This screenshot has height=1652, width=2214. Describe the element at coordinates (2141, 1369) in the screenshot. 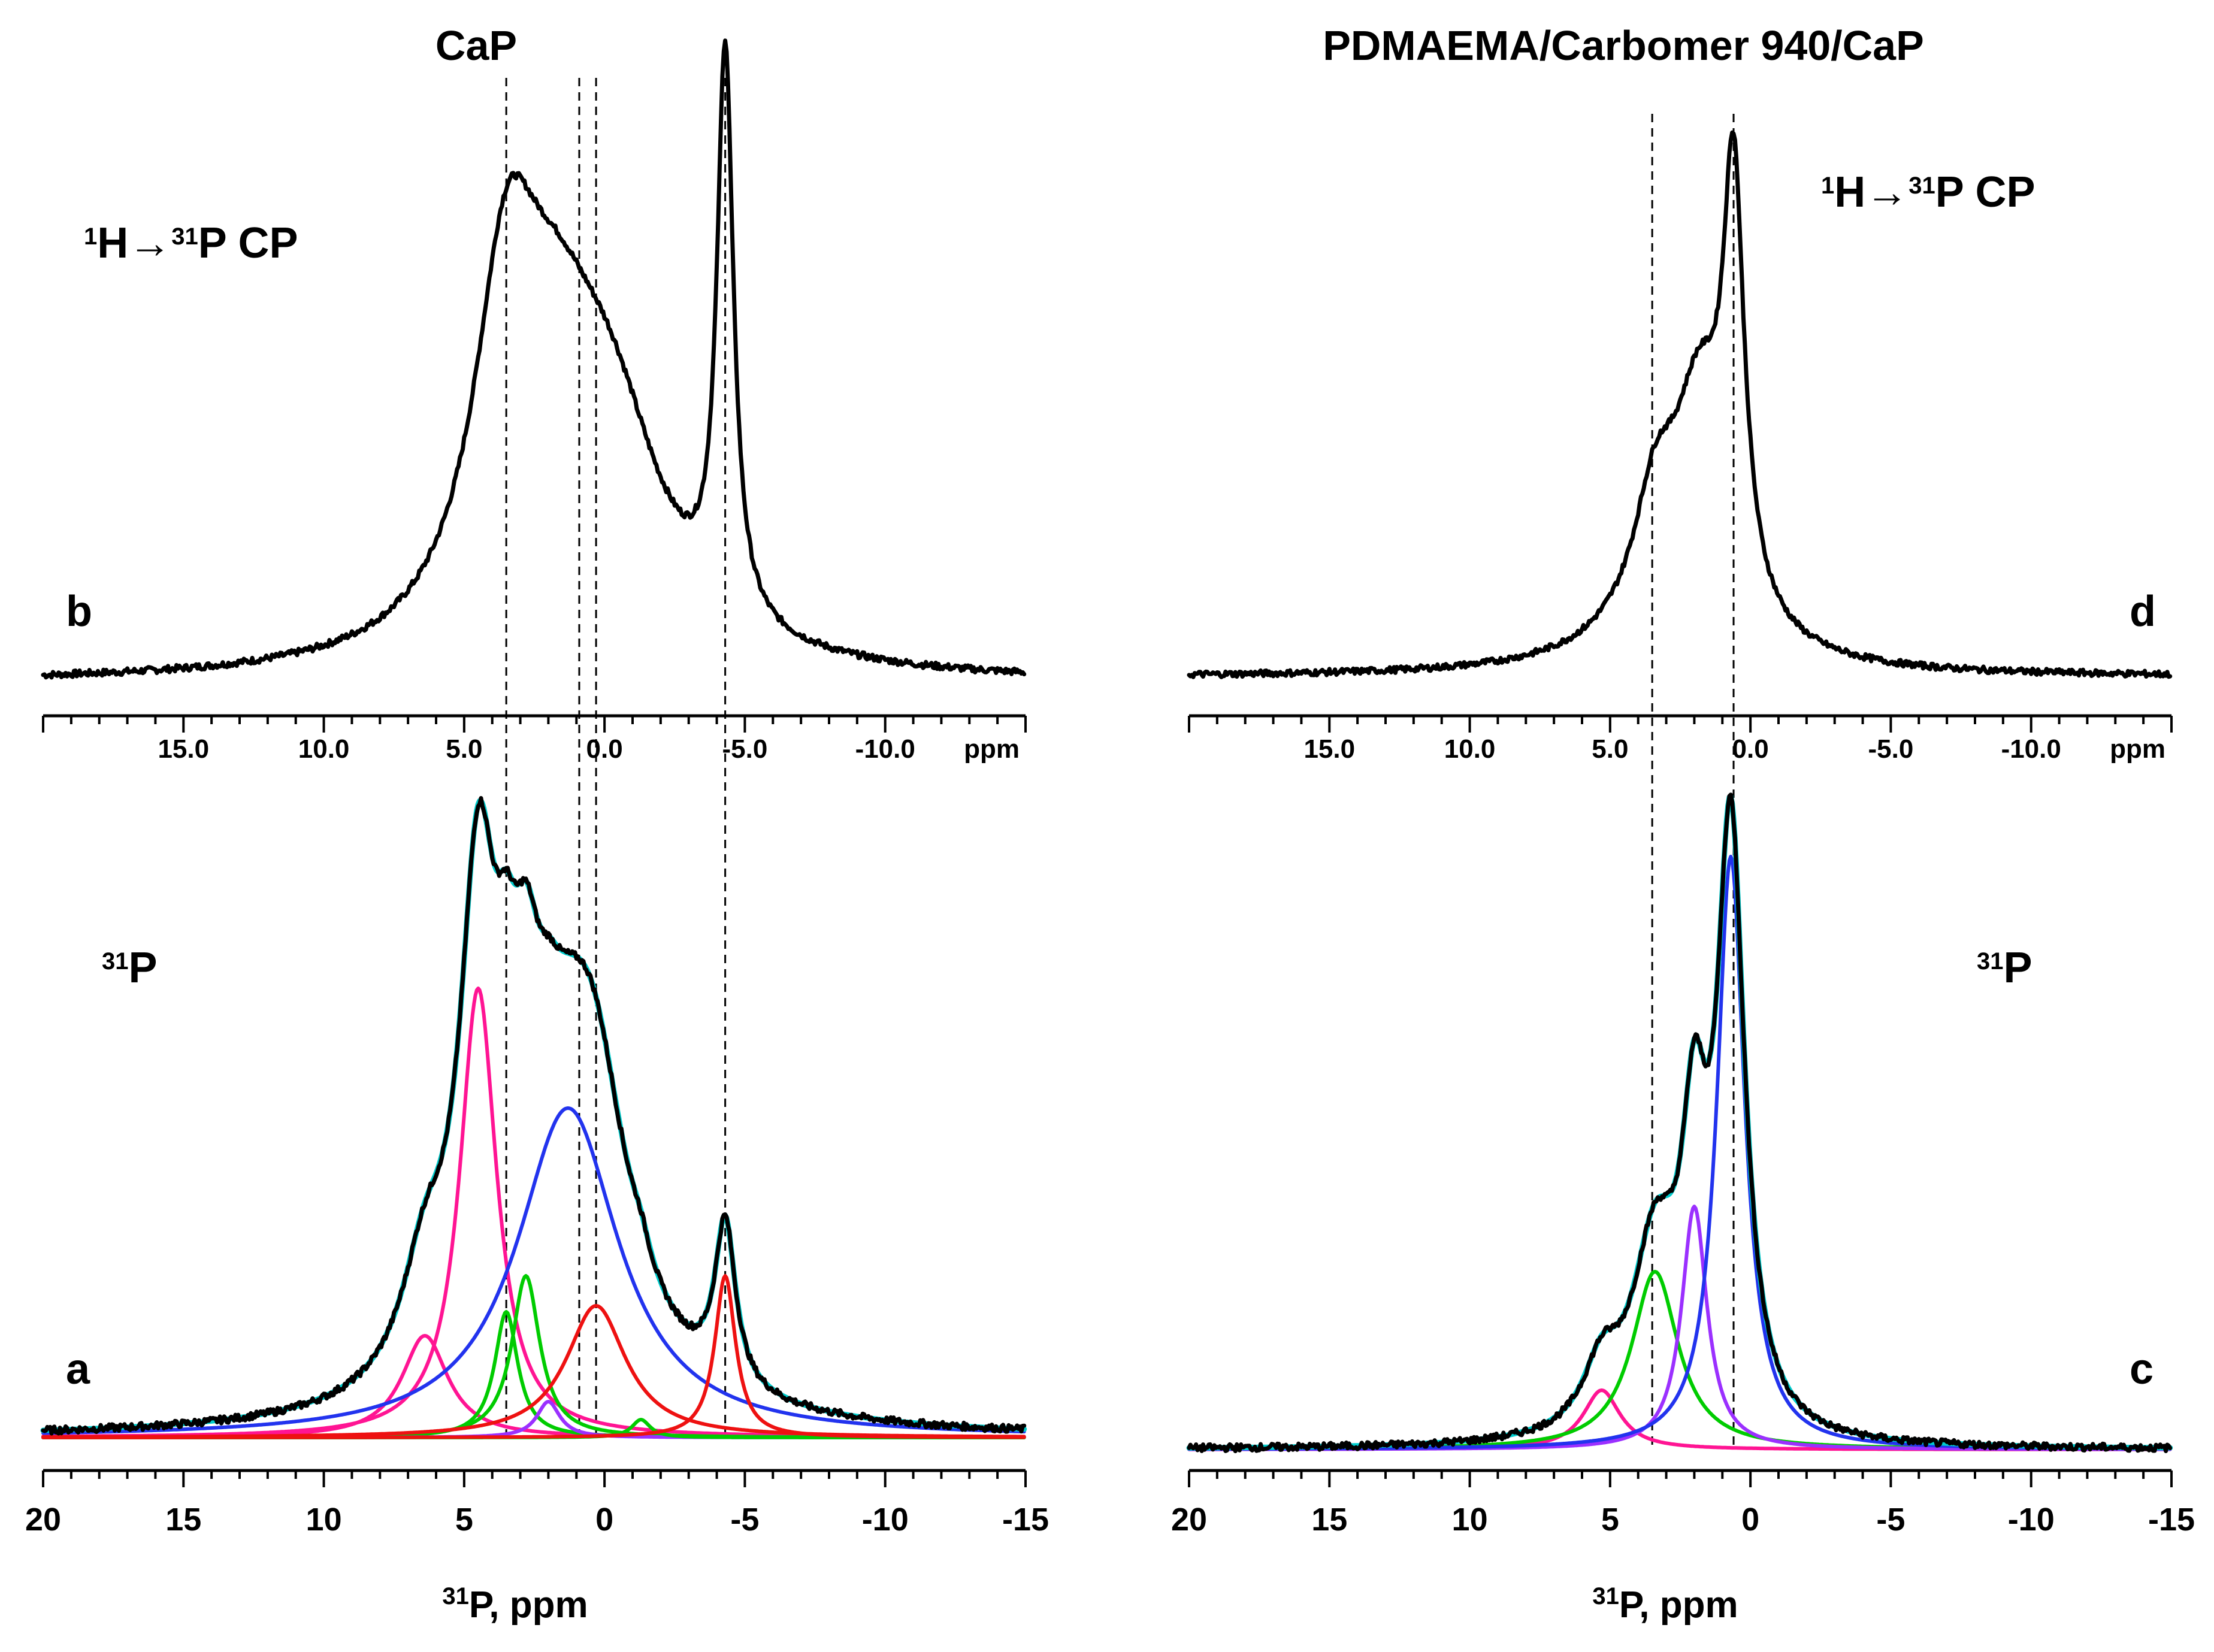

I see `panel-label-c: c` at that location.